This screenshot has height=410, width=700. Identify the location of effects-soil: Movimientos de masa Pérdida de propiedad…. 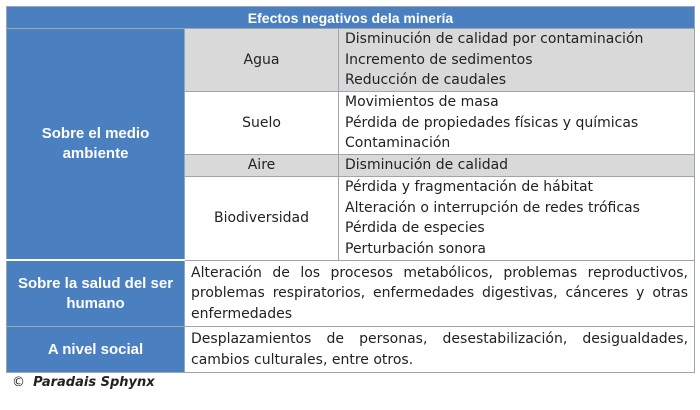
(516, 123).